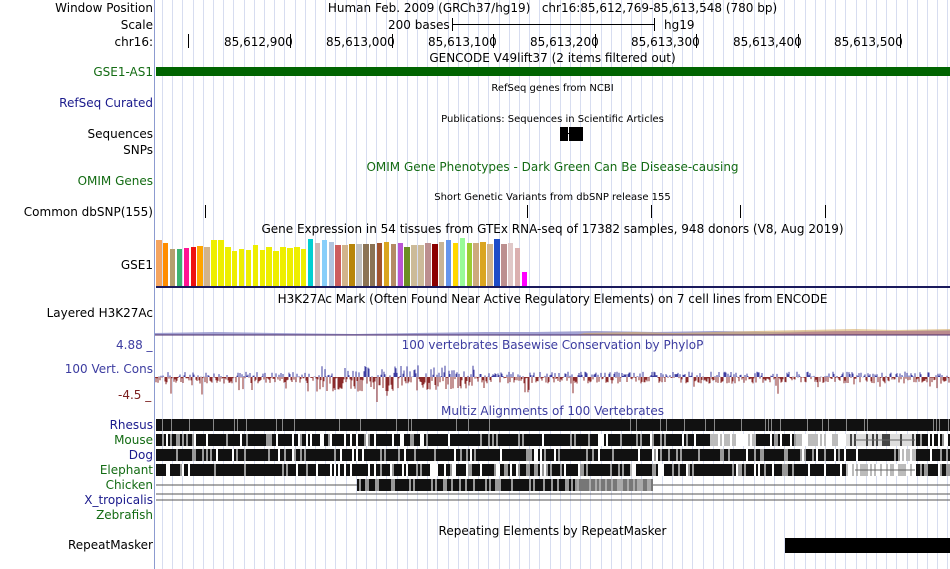  Describe the element at coordinates (88, 212) in the screenshot. I see `dbsnp-track-label: Common dbSNP(155)` at that location.